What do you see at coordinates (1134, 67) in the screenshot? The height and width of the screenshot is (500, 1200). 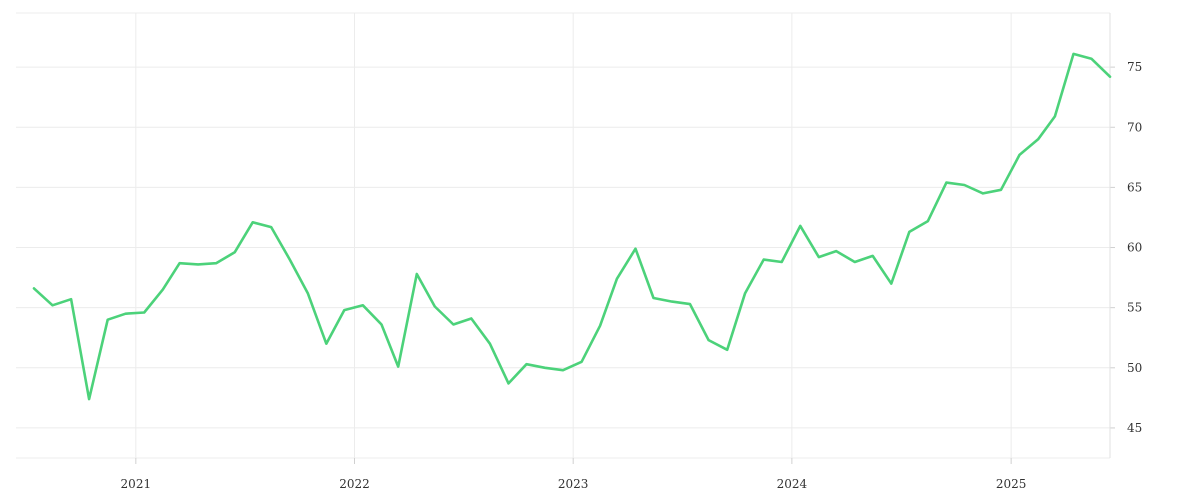 I see `y-tick-label: 75` at bounding box center [1134, 67].